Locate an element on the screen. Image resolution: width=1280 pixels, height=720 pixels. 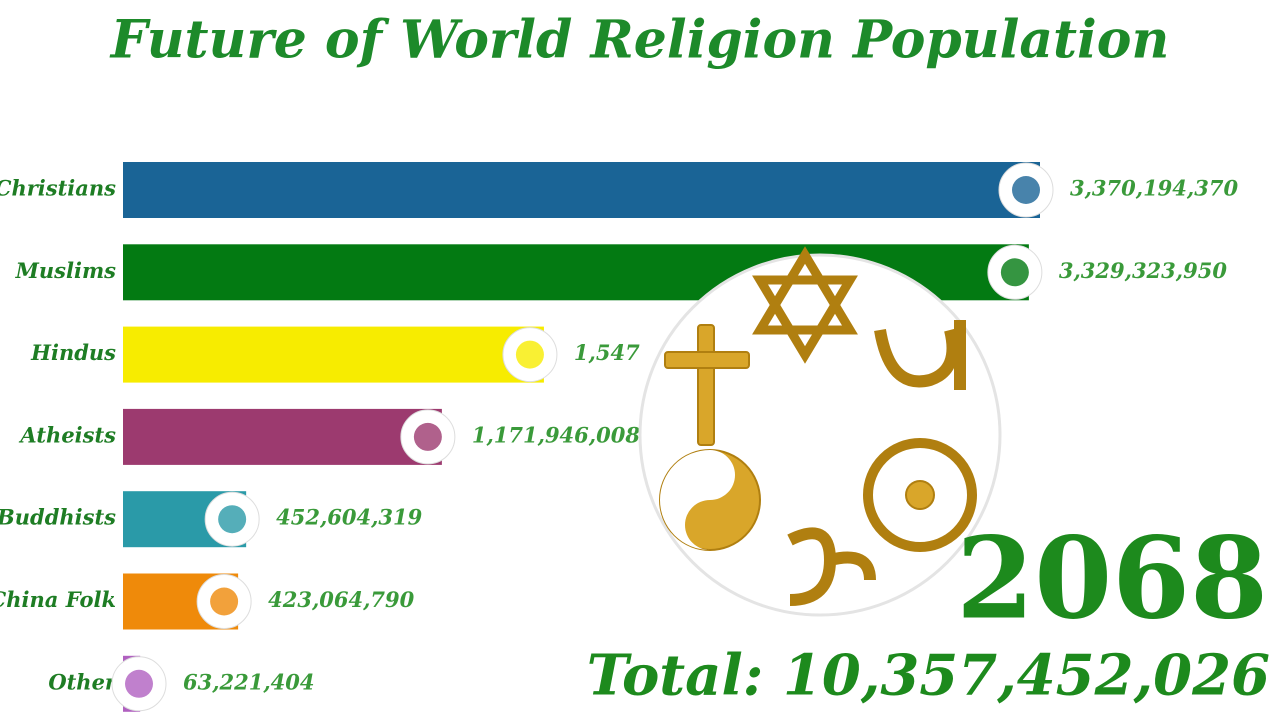
category-label: Atheists is located at coordinates (67, 434).